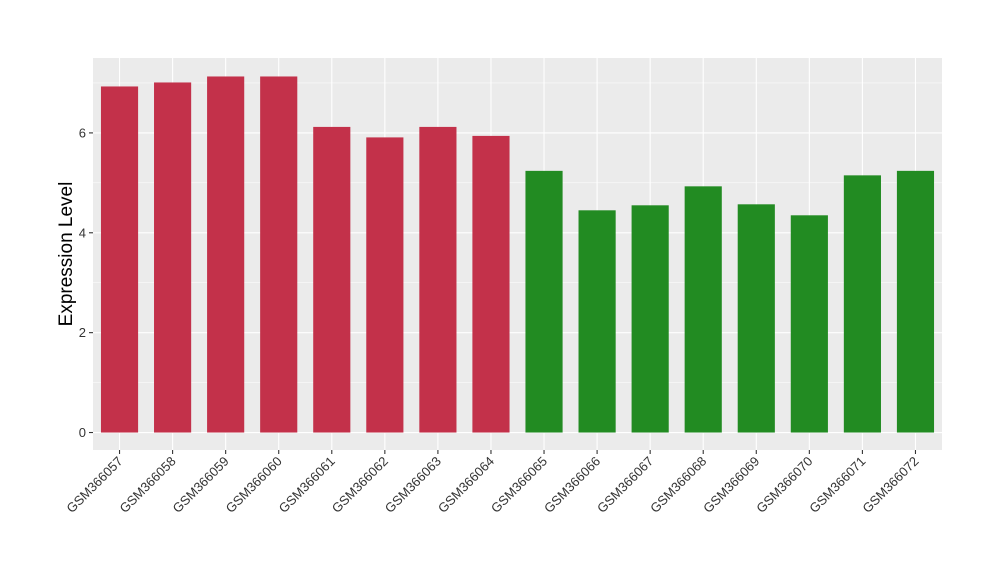 Image resolution: width=1000 pixels, height=580 pixels. What do you see at coordinates (226, 254) in the screenshot?
I see `bar-GSM366059` at bounding box center [226, 254].